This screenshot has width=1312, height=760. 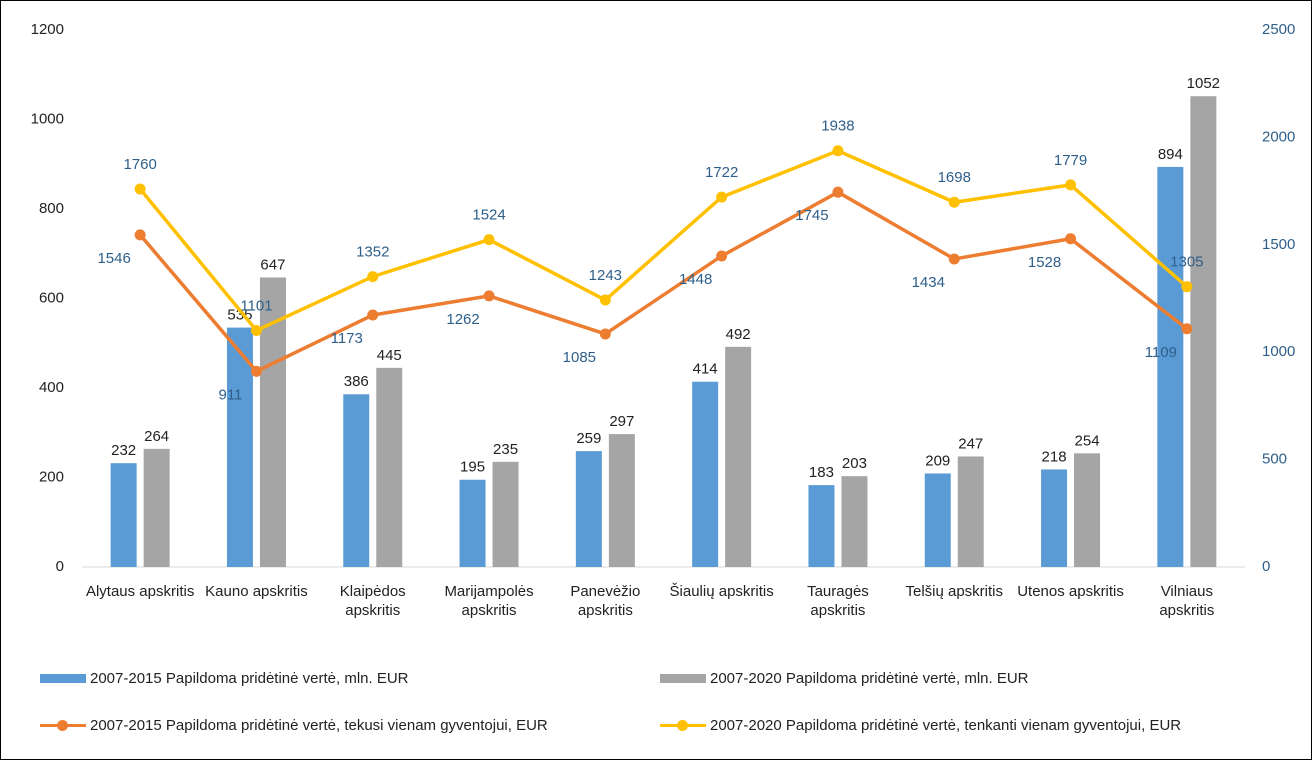 I want to click on data-label: 1052, so click(x=1203, y=83).